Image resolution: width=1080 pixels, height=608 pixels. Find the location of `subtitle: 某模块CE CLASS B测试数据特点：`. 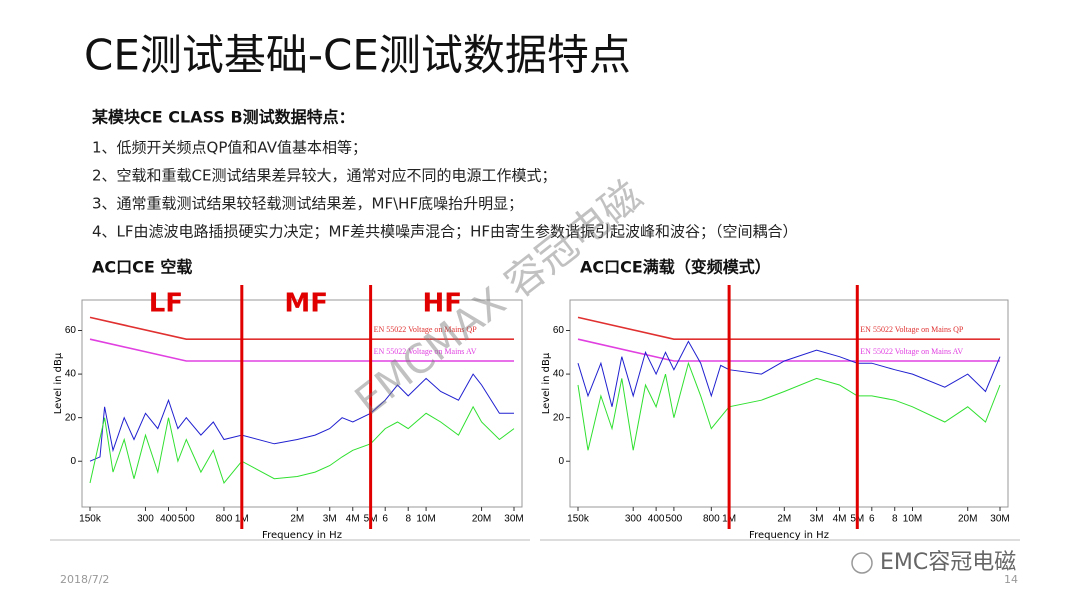

subtitle: 某模块CE CLASS B测试数据特点： is located at coordinates (223, 117).